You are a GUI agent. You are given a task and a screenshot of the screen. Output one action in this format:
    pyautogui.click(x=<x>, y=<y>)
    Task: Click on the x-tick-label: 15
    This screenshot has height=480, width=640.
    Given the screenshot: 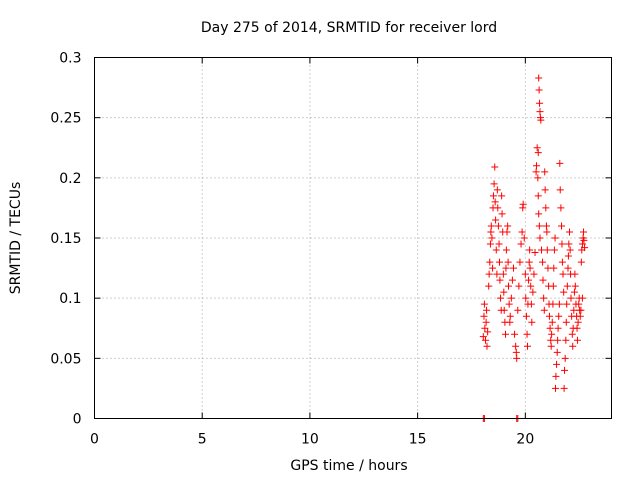 What is the action you would take?
    pyautogui.click(x=418, y=440)
    